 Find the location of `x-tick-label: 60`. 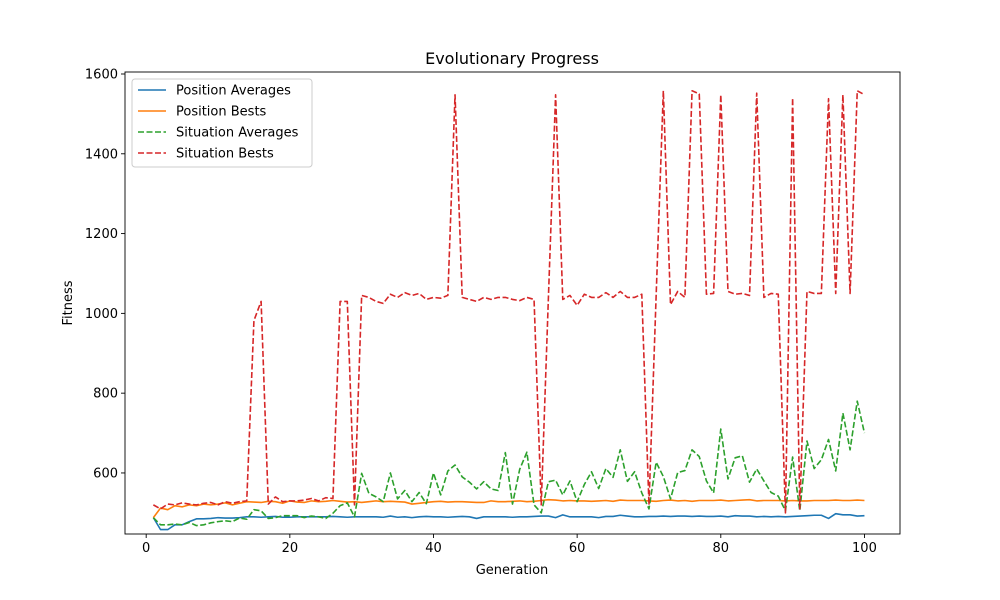

x-tick-label: 60 is located at coordinates (577, 548).